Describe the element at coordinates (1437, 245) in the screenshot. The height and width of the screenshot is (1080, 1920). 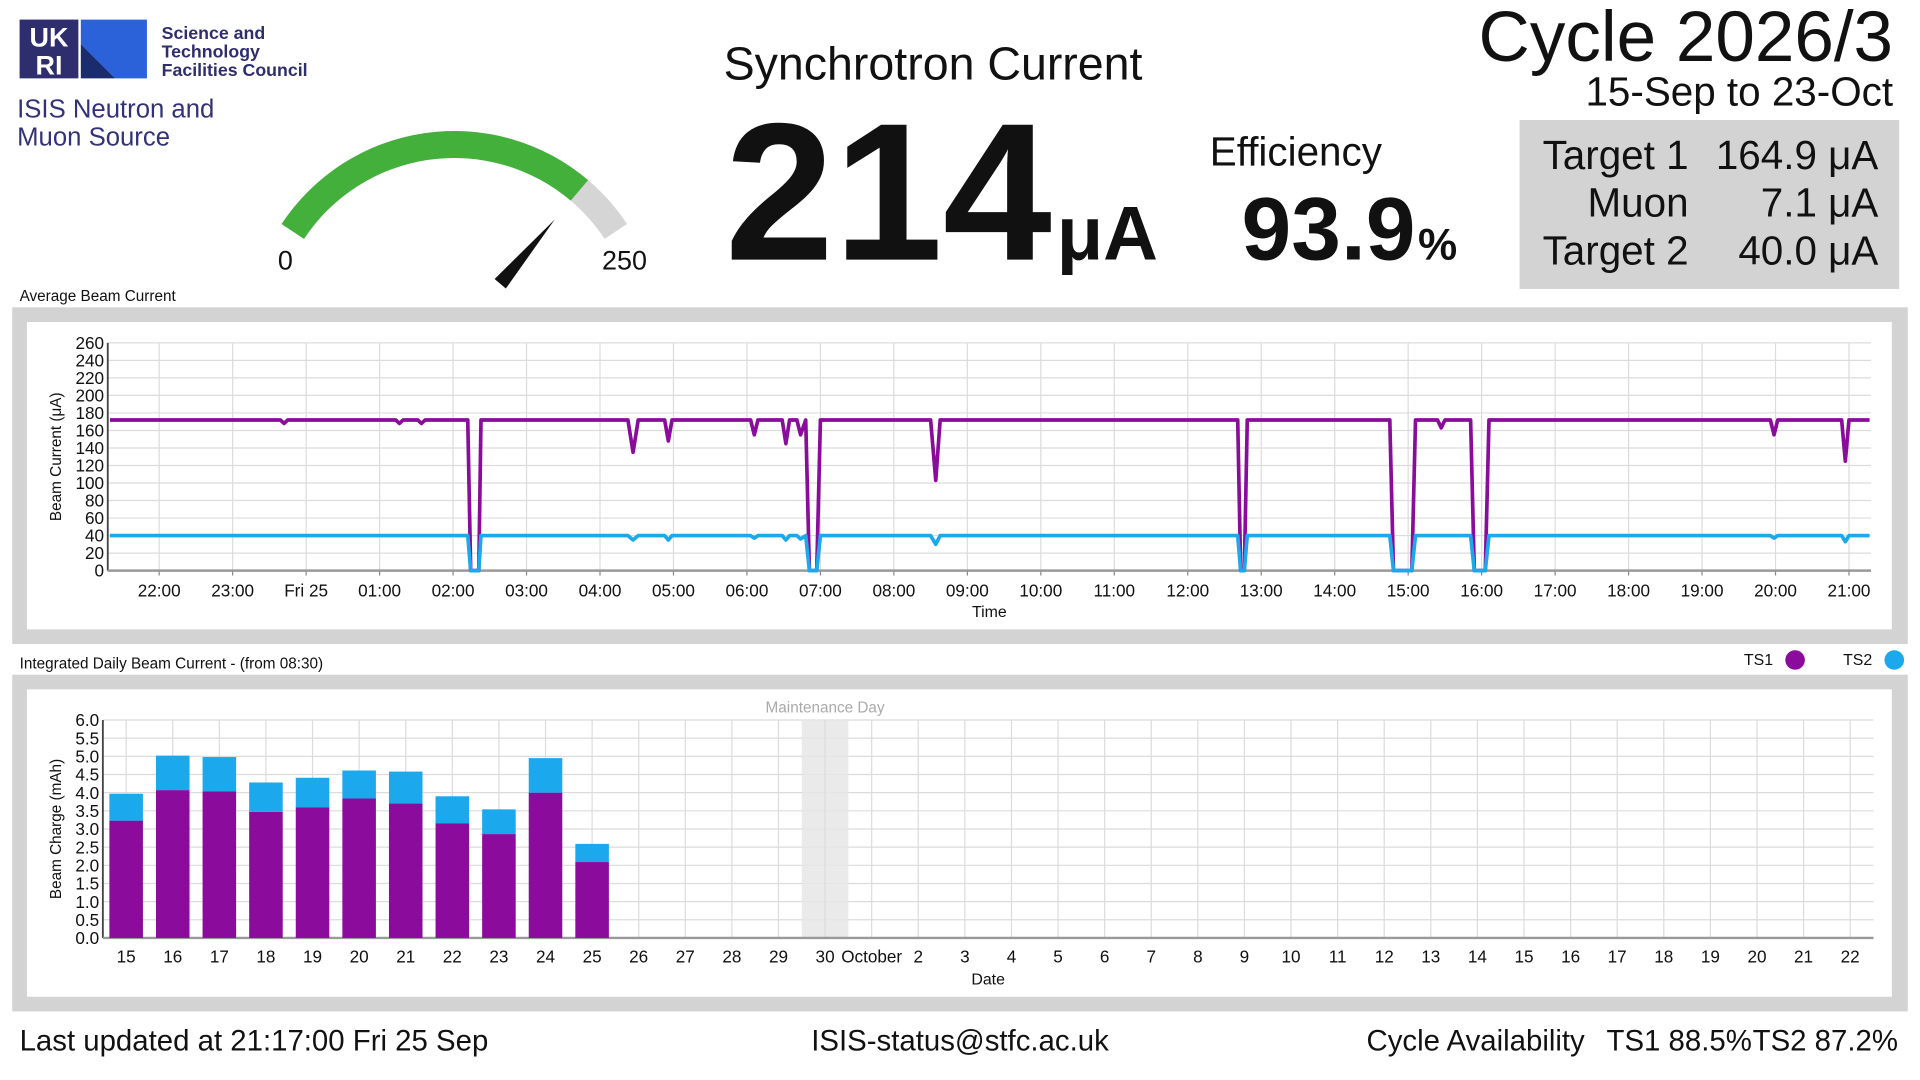
I see `efficiency-unit: %` at that location.